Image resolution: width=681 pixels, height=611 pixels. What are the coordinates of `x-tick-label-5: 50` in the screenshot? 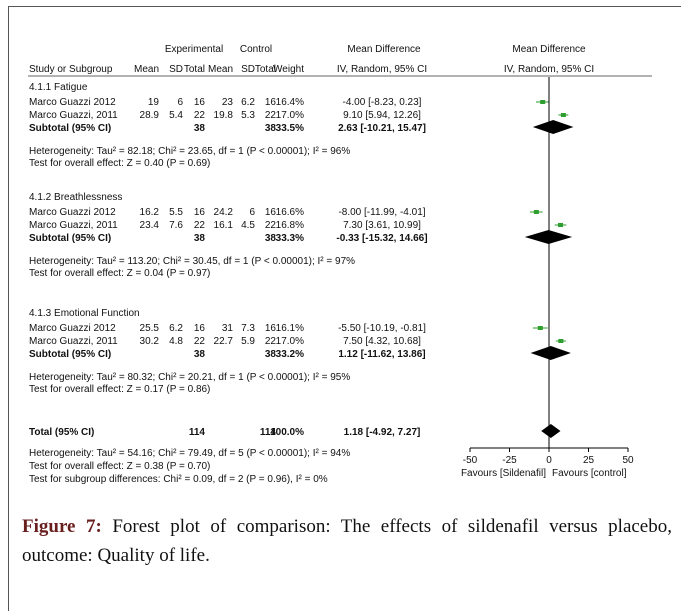 It's located at (628, 460).